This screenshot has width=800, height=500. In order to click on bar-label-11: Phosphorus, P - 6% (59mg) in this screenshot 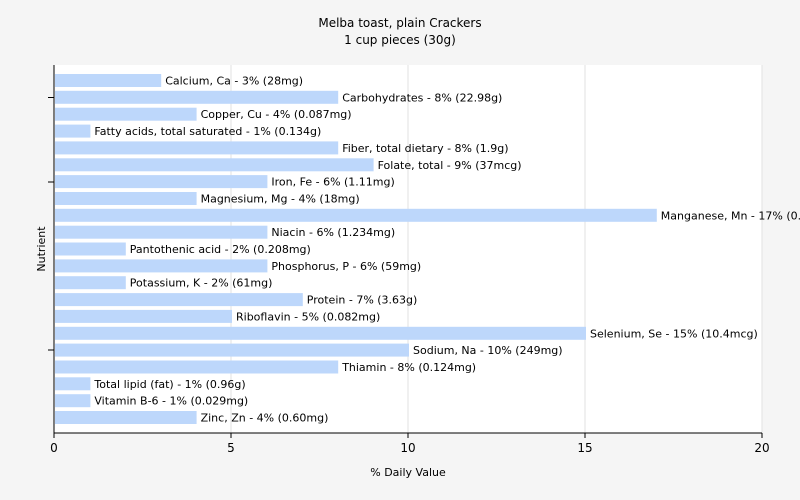, I will do `click(346, 266)`.